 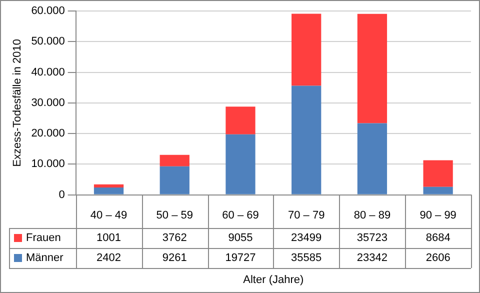 What do you see at coordinates (61, 194) in the screenshot?
I see `y-tick-label: 0` at bounding box center [61, 194].